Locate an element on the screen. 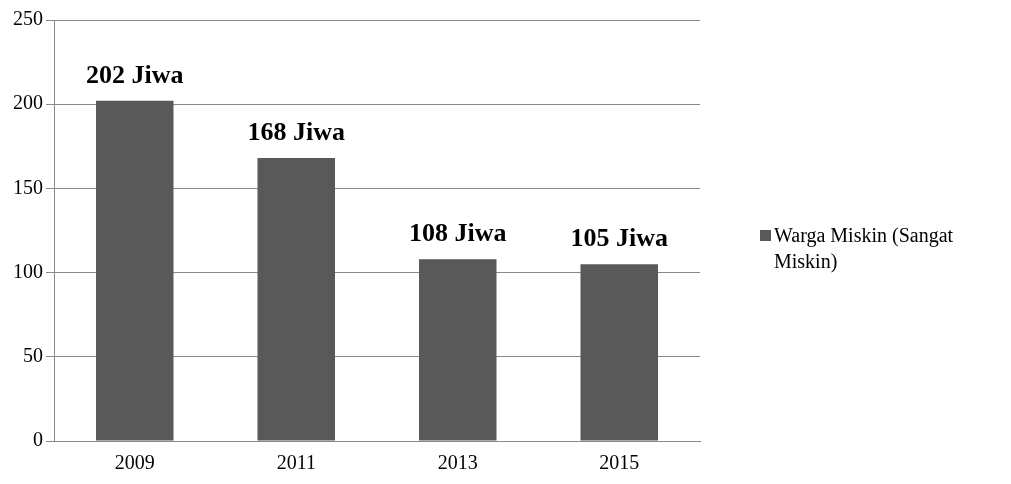  x-tick-label: 2009 is located at coordinates (134, 462).